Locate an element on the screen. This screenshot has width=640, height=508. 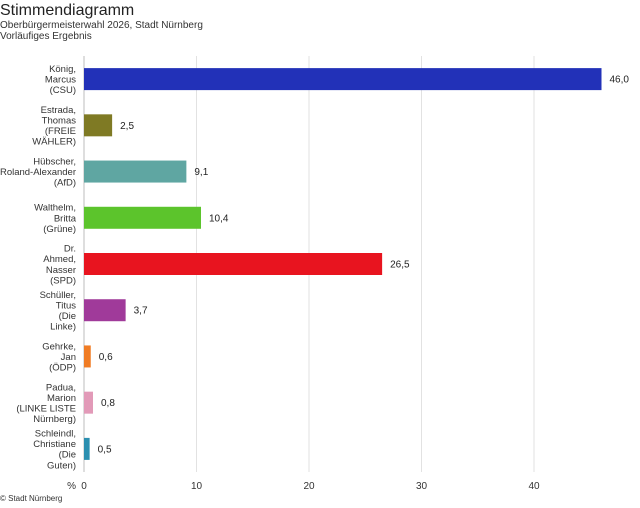
x-tick-label: 20 is located at coordinates (309, 486).